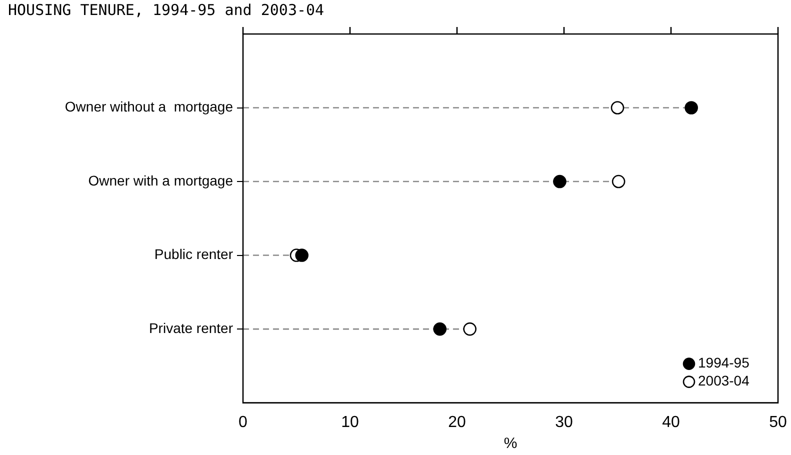 This screenshot has height=455, width=791. What do you see at coordinates (724, 362) in the screenshot?
I see `legend-label: 1994-95` at bounding box center [724, 362].